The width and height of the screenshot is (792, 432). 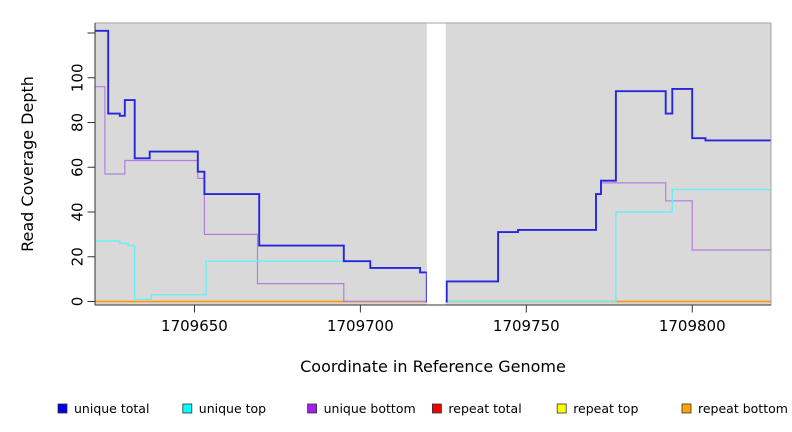 I want to click on legend-label-repeat-total: repeat total, so click(x=484, y=408).